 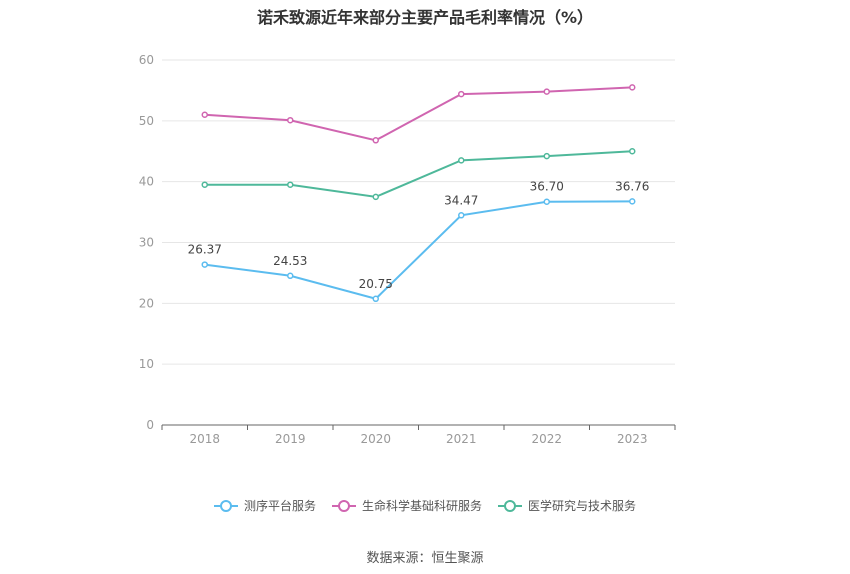 What do you see at coordinates (290, 261) in the screenshot?
I see `data-label-s0-1: 24.53` at bounding box center [290, 261].